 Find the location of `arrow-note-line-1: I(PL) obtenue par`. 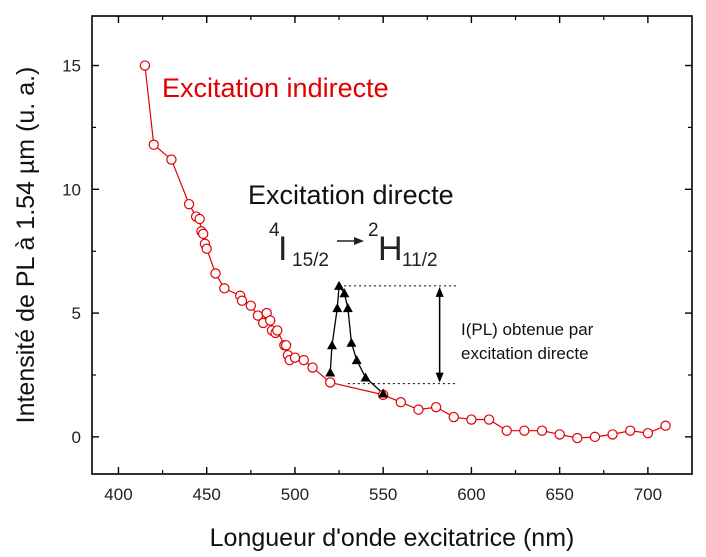

arrow-note-line-1: I(PL) obtenue par is located at coordinates (527, 329).